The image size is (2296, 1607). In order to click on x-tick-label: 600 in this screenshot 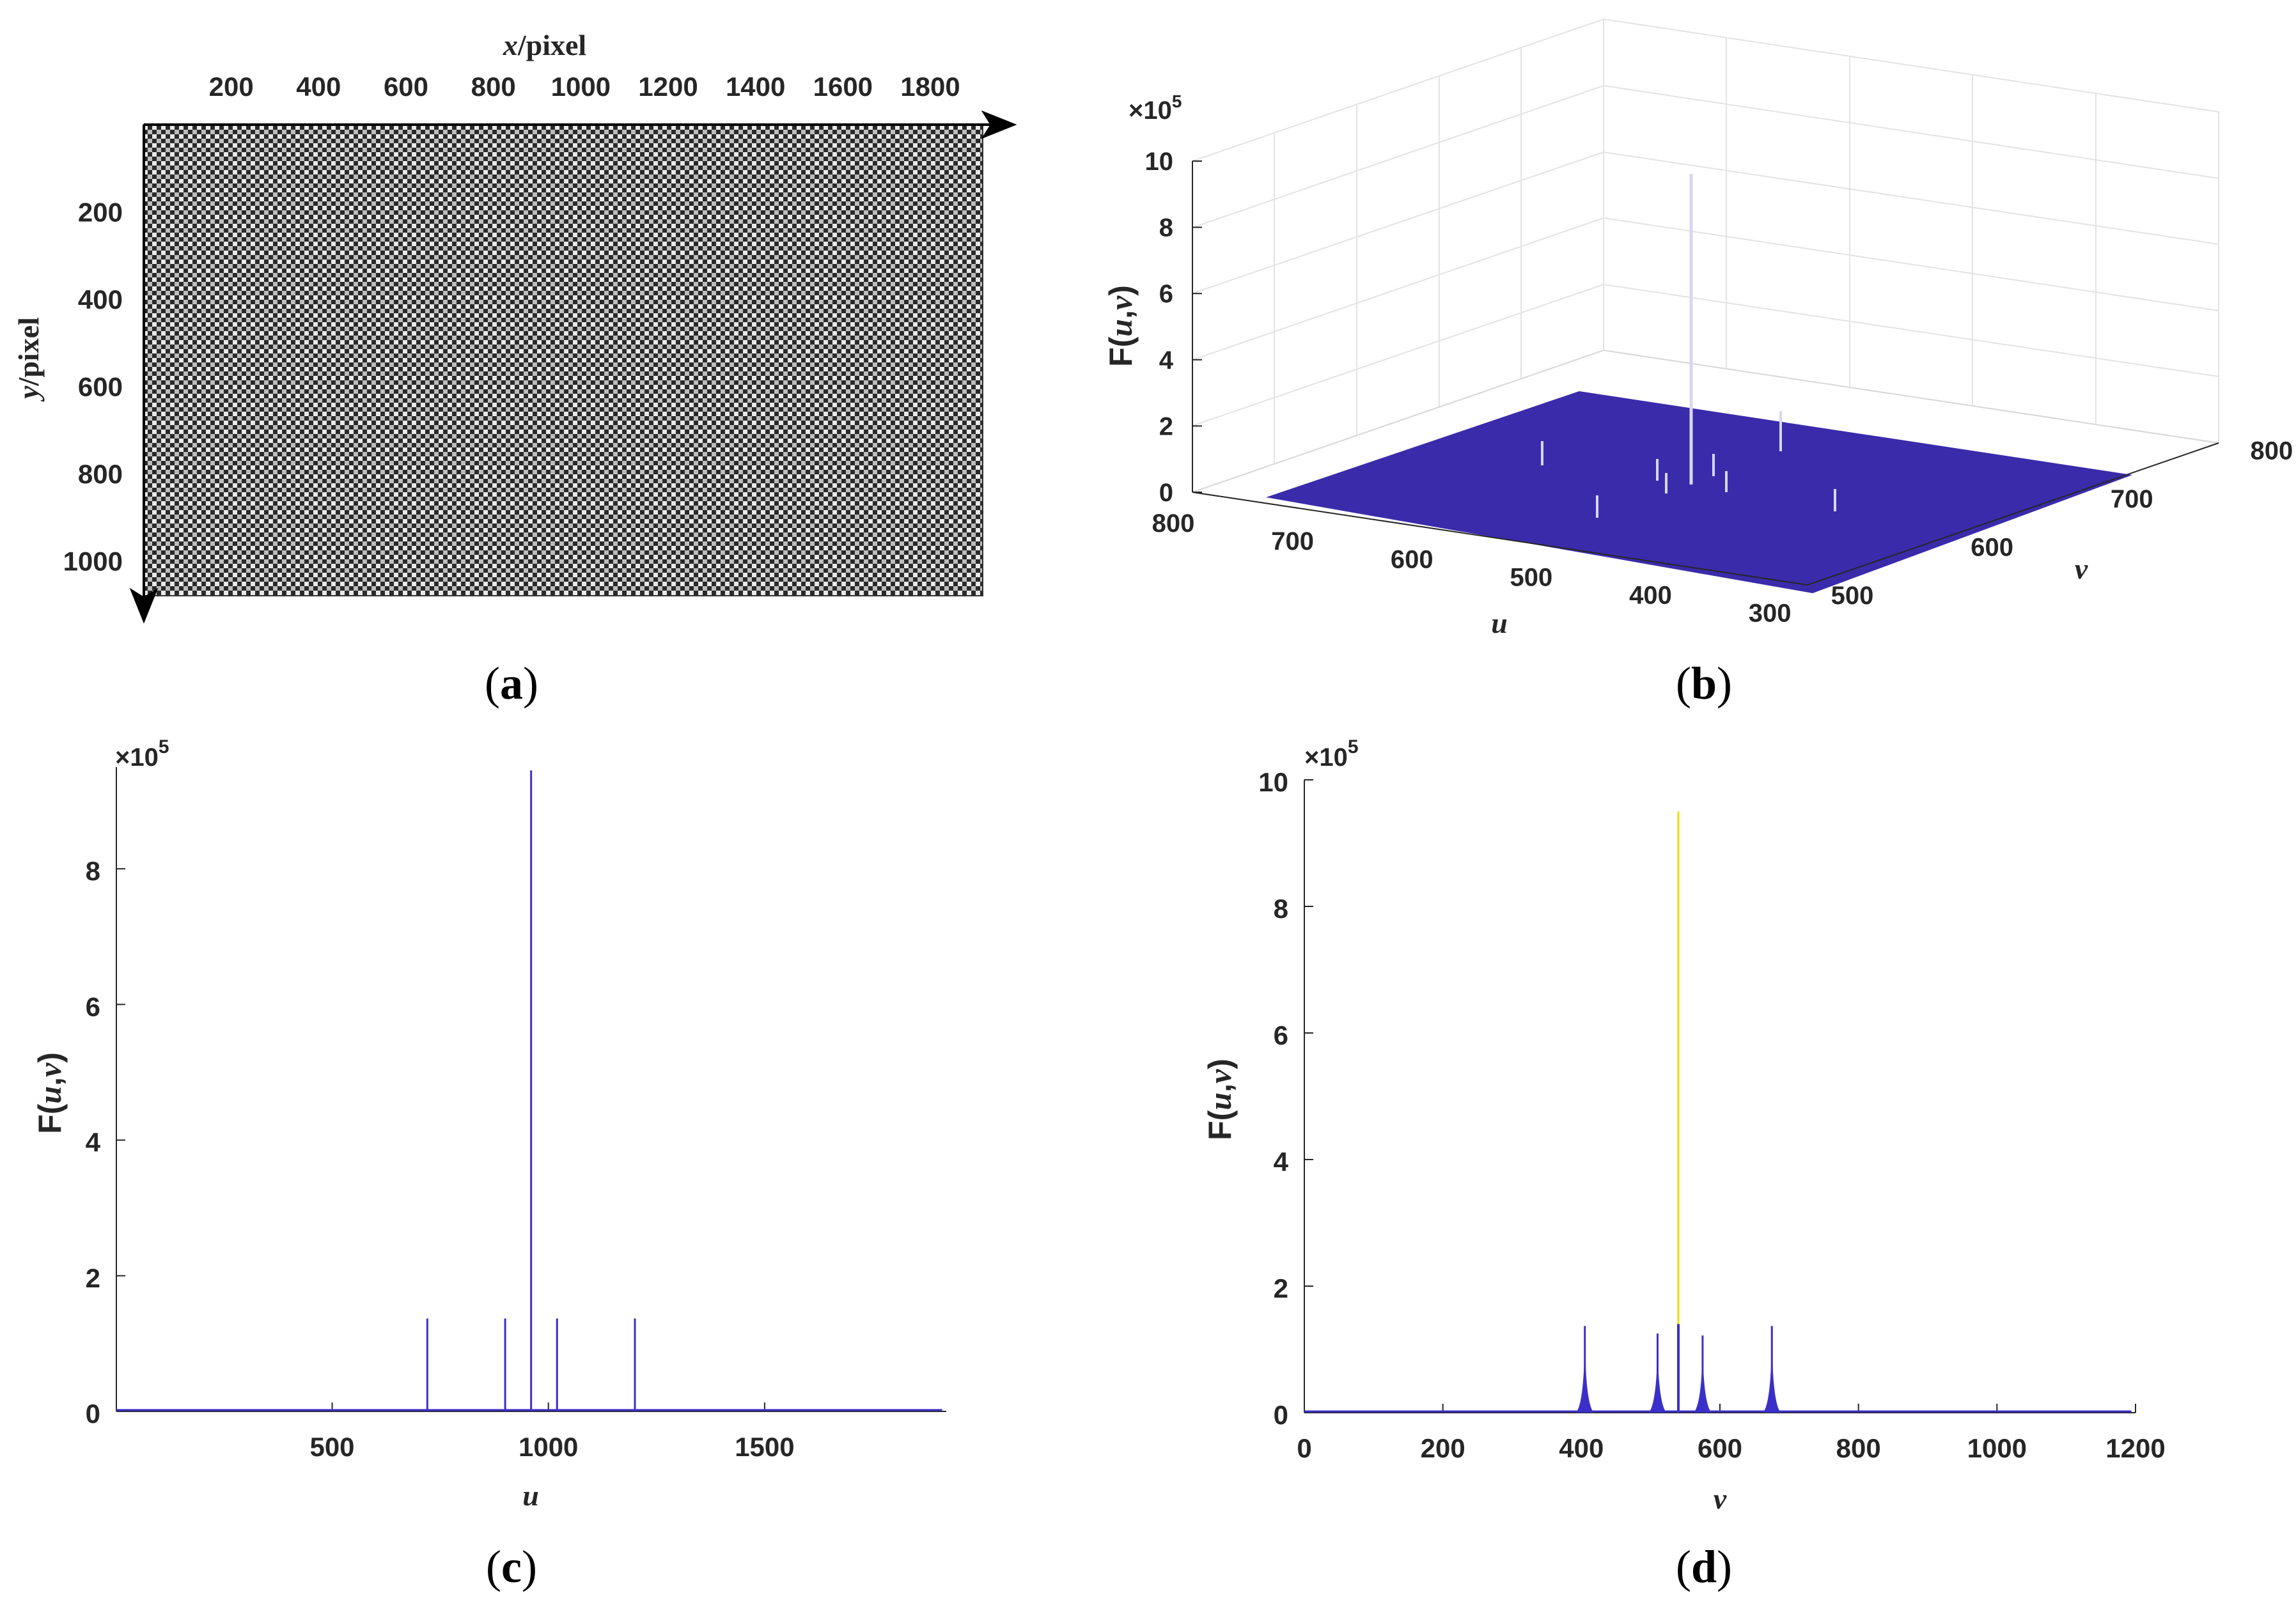, I will do `click(1720, 1448)`.